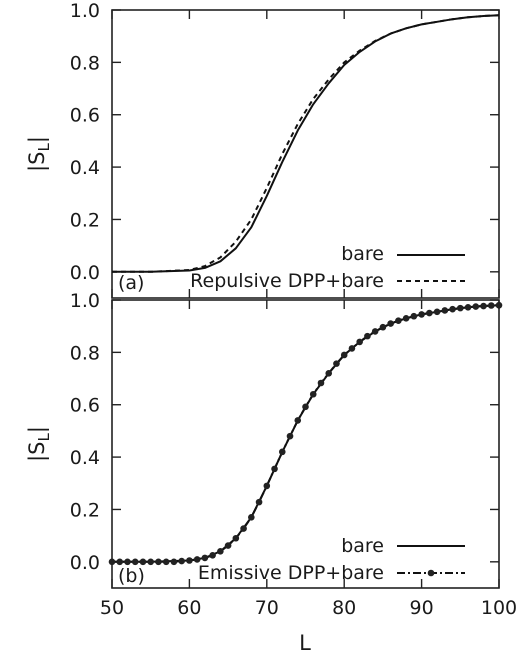  What do you see at coordinates (85, 11) in the screenshot?
I see `y-tick-label-a-5: 1.0` at bounding box center [85, 11].